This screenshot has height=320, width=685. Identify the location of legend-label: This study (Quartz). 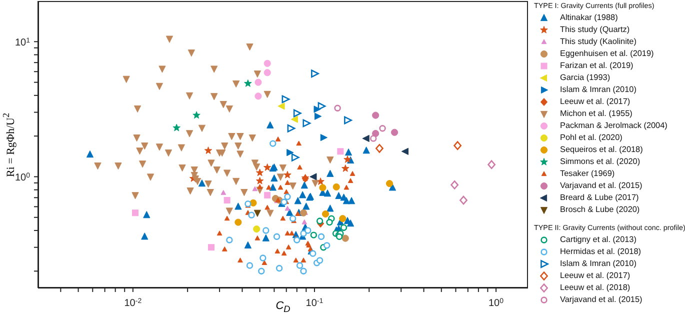
(595, 30).